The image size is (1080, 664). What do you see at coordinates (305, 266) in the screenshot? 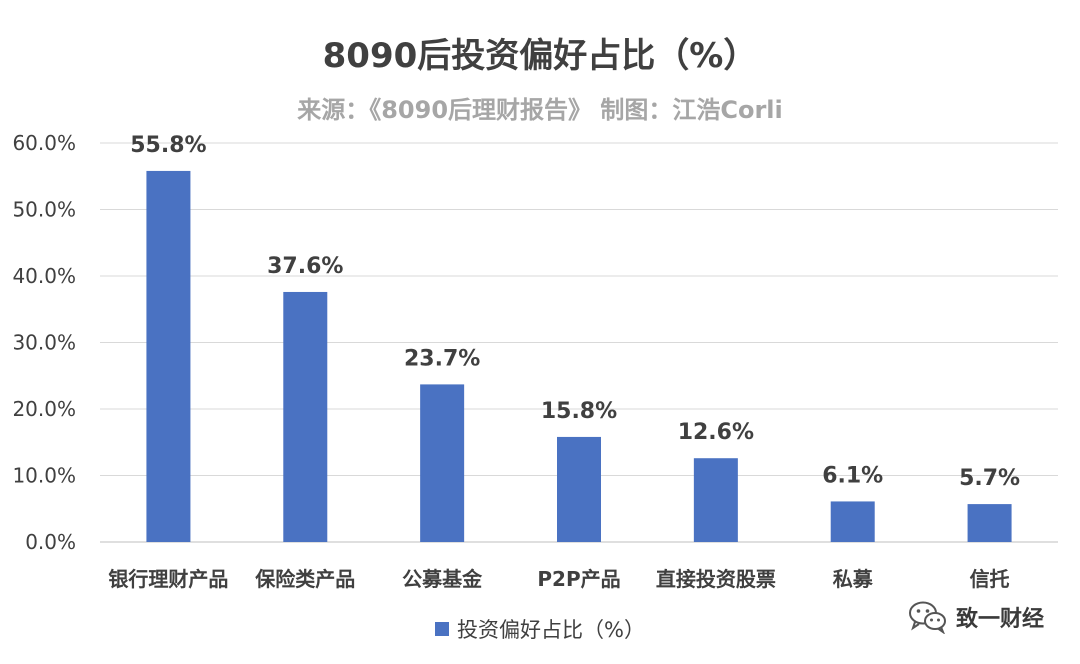
I see `data-label: 37.6%` at bounding box center [305, 266].